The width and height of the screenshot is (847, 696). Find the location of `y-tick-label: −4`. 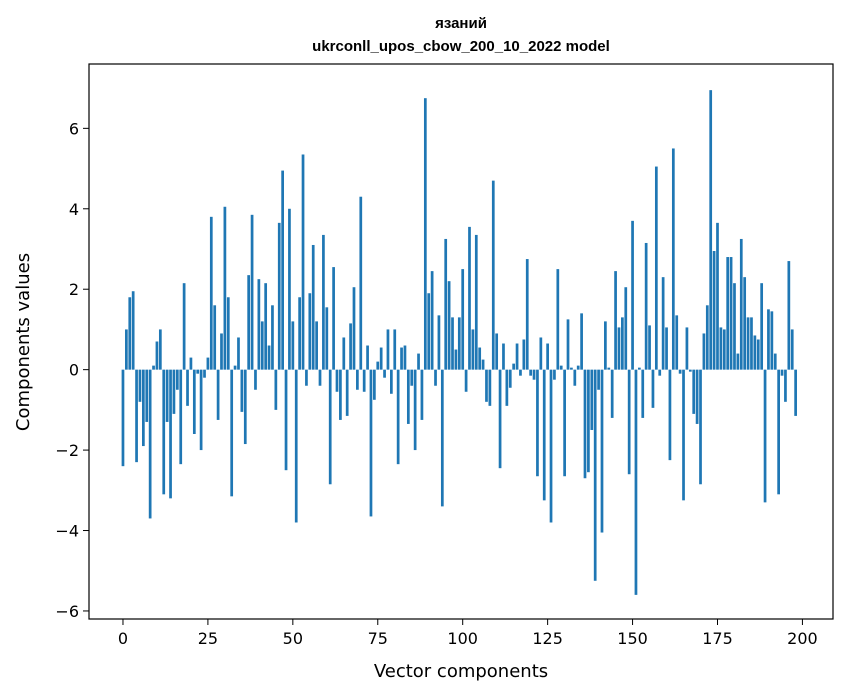

y-tick-label: −4 is located at coordinates (67, 531).